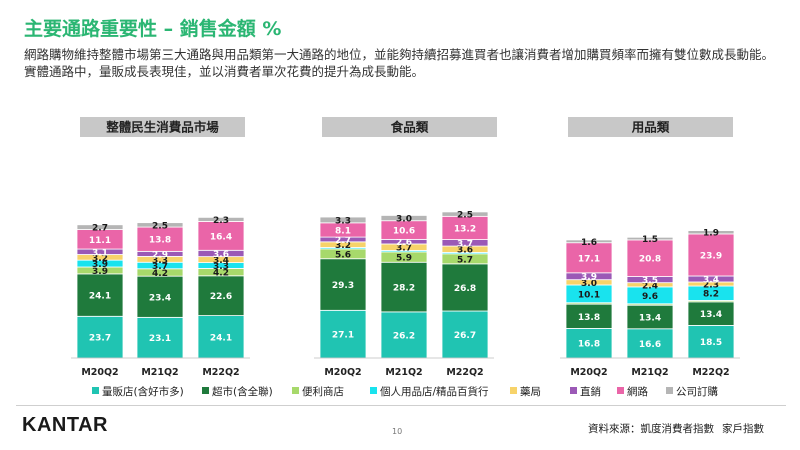 This screenshot has height=450, width=800. I want to click on group-header-label: 整體民生消費品市場, so click(162, 127).